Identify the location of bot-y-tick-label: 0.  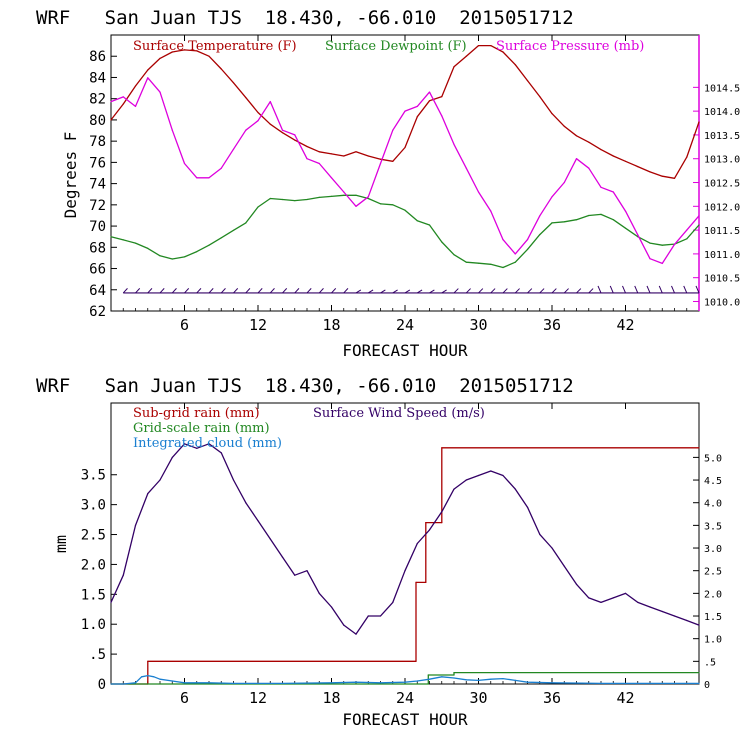
(102, 685).